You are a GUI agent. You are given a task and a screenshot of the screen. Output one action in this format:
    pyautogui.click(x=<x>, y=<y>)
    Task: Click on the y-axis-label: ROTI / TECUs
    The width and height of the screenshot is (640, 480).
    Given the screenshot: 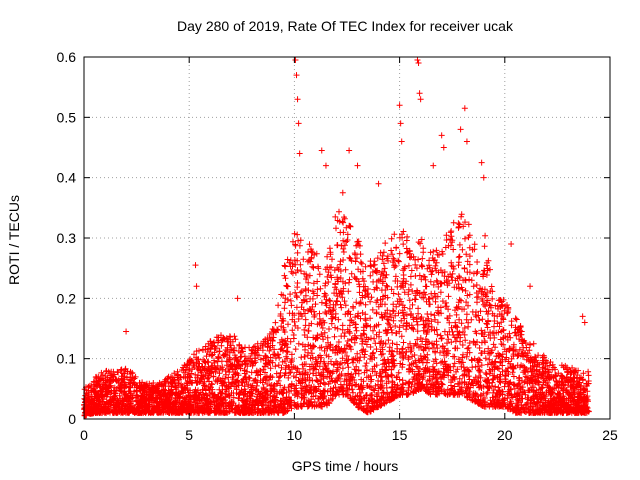 What is the action you would take?
    pyautogui.click(x=14, y=240)
    